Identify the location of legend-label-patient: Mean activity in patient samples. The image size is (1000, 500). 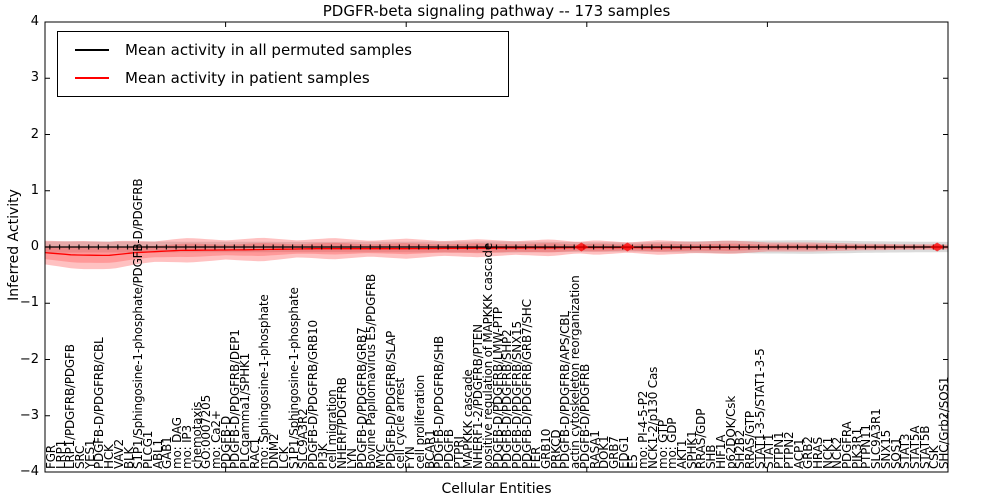
(247, 77).